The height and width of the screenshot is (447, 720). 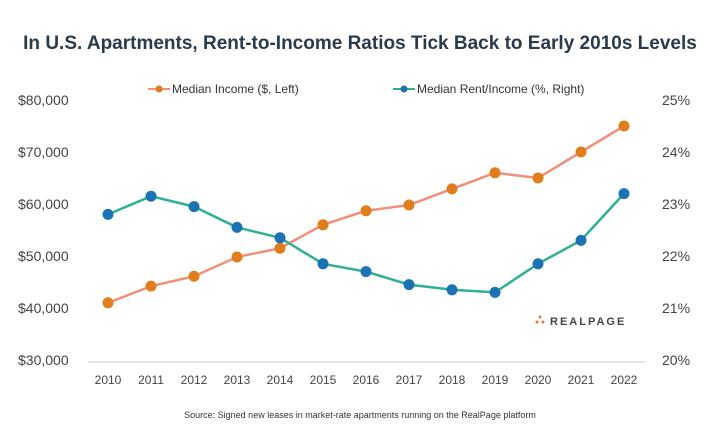 I want to click on x-tick-label: 2017, so click(x=409, y=380).